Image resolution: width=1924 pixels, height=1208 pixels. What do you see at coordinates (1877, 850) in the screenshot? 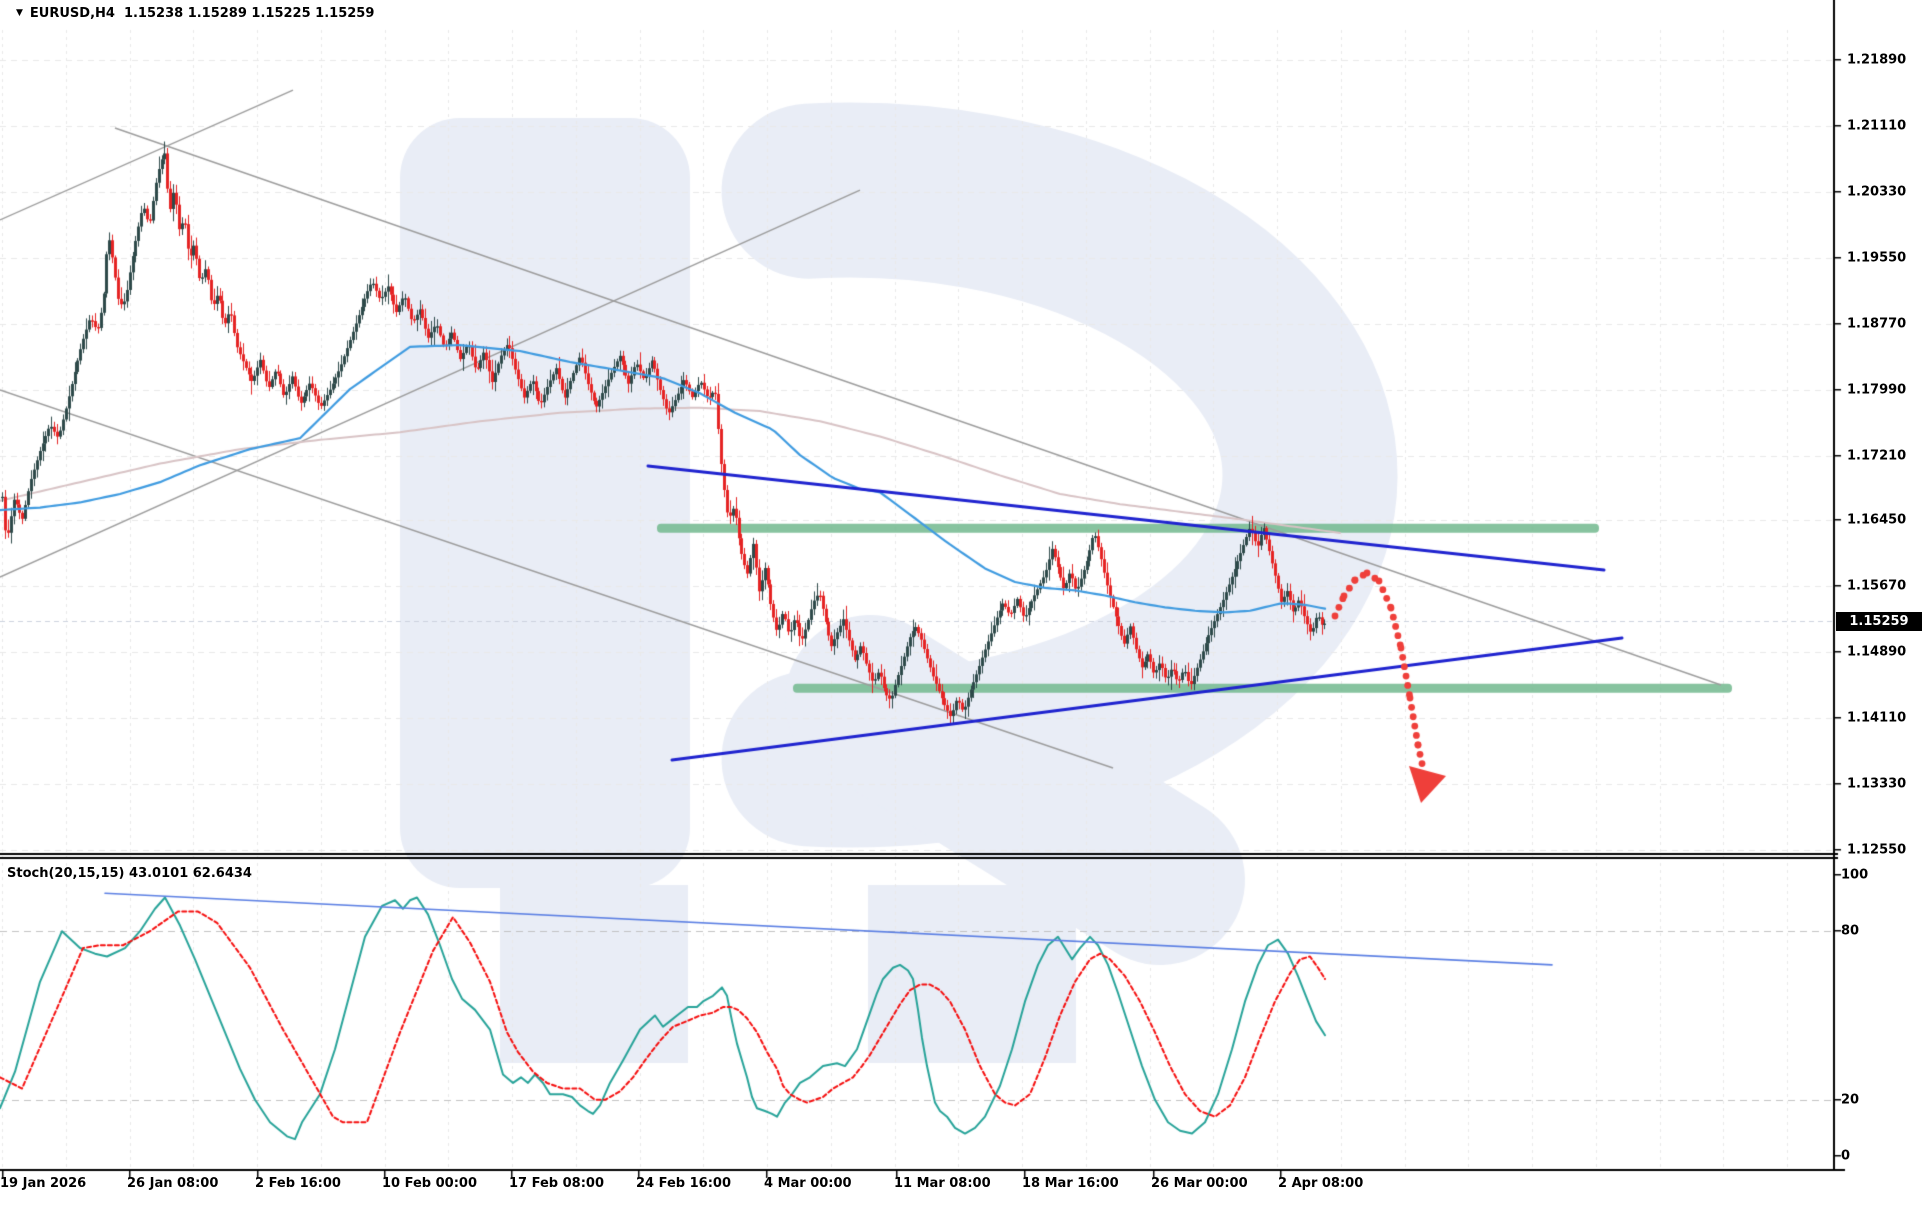
I see `price-axis-label: 1.12550` at bounding box center [1877, 850].